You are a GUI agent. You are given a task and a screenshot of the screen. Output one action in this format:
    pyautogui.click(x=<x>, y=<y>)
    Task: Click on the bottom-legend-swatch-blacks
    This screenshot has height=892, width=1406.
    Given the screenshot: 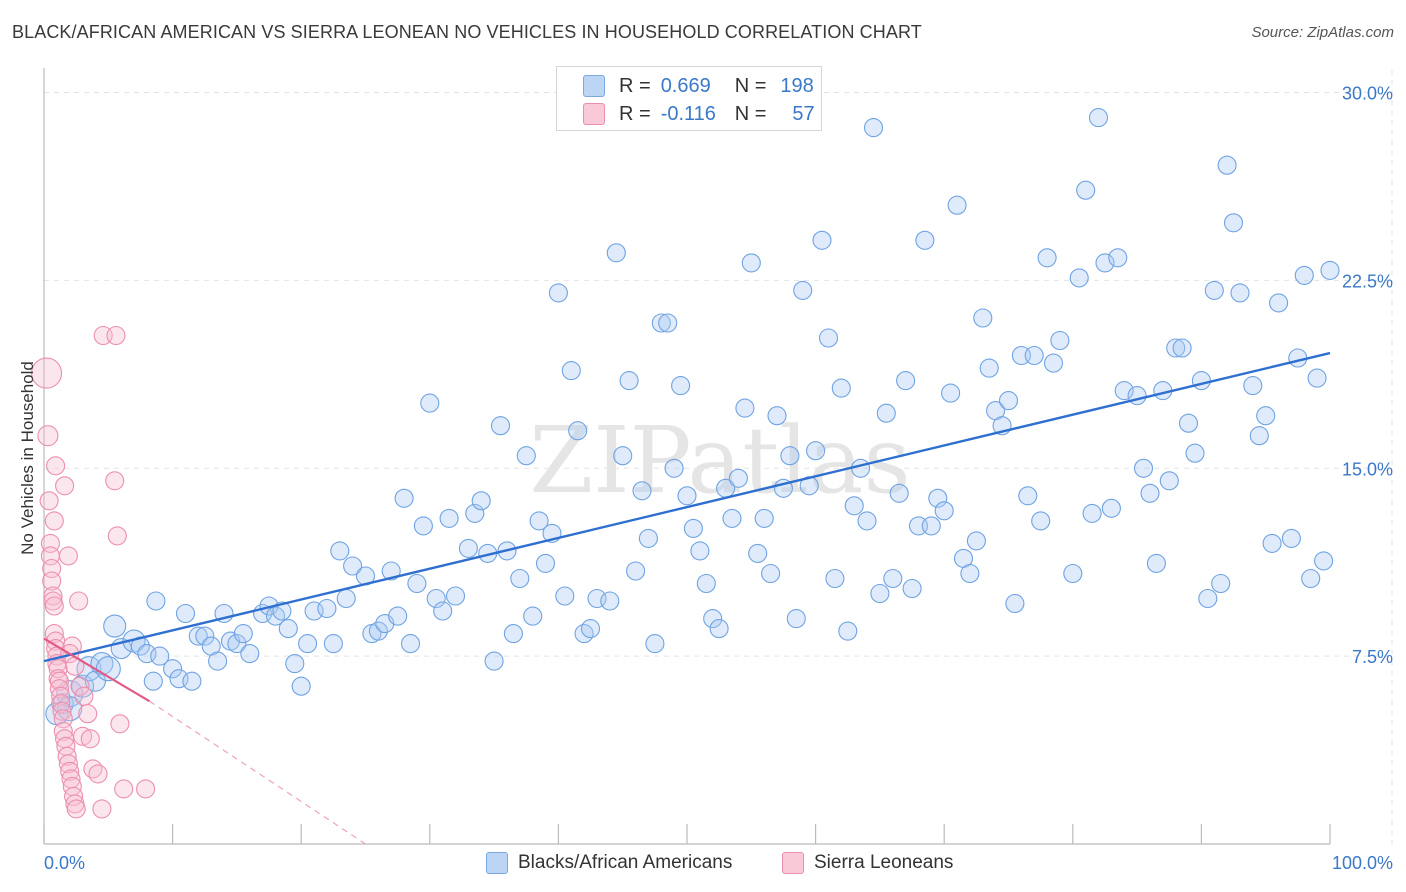 What is the action you would take?
    pyautogui.click(x=497, y=863)
    